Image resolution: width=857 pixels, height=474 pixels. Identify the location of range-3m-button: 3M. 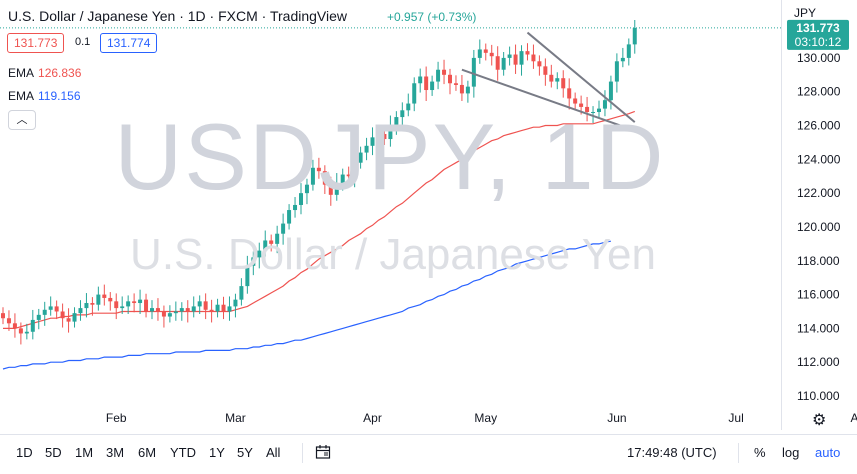
(115, 452).